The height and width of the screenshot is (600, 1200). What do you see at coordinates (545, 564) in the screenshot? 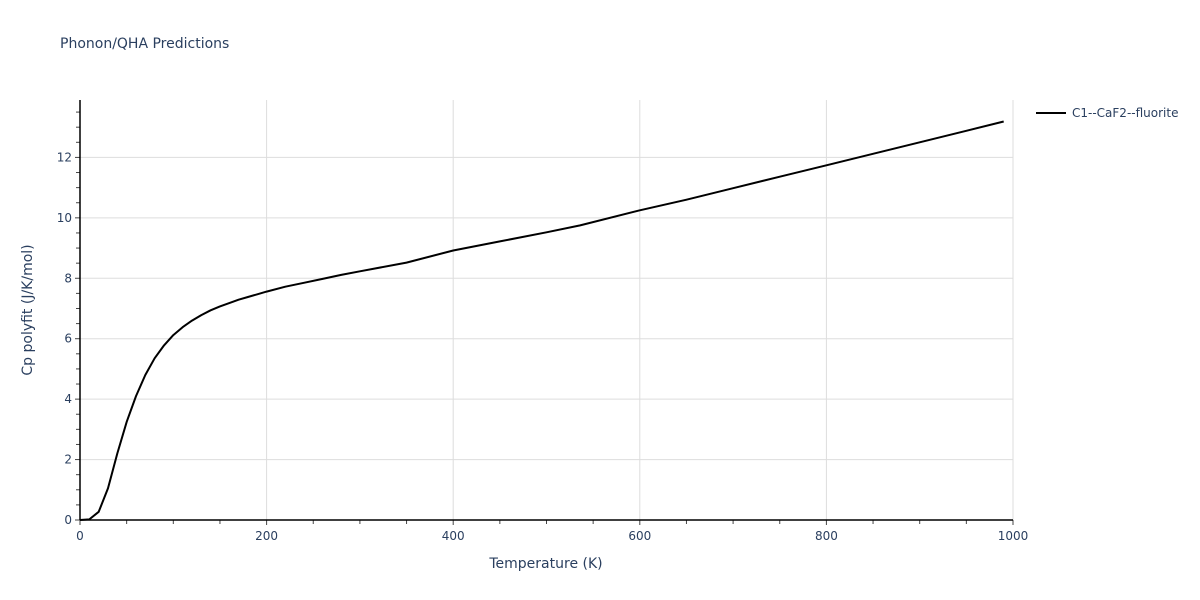
I see `x-axis-title: Temperature (K)` at bounding box center [545, 564].